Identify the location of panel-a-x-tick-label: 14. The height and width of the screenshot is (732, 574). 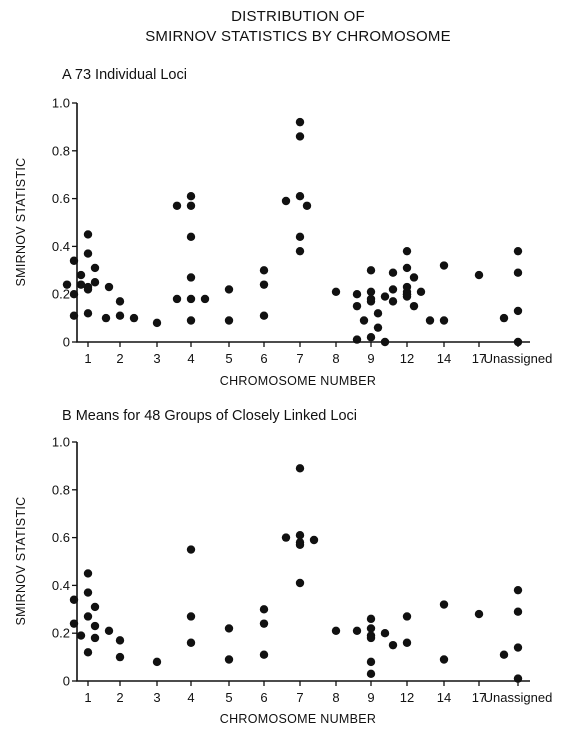
(444, 358).